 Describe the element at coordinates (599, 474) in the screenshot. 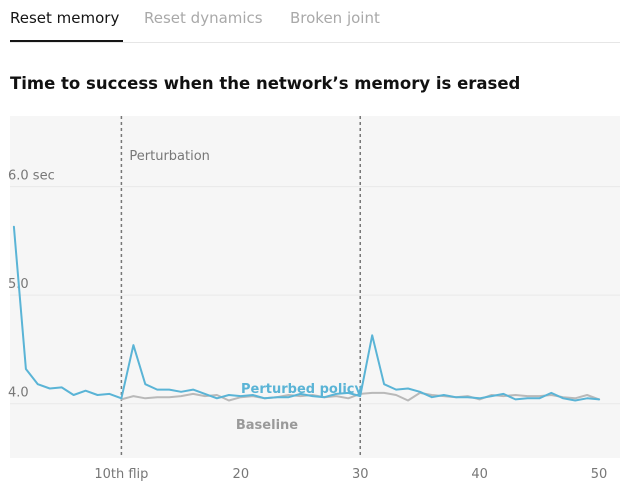

I see `x-tick-label-4: 50` at that location.